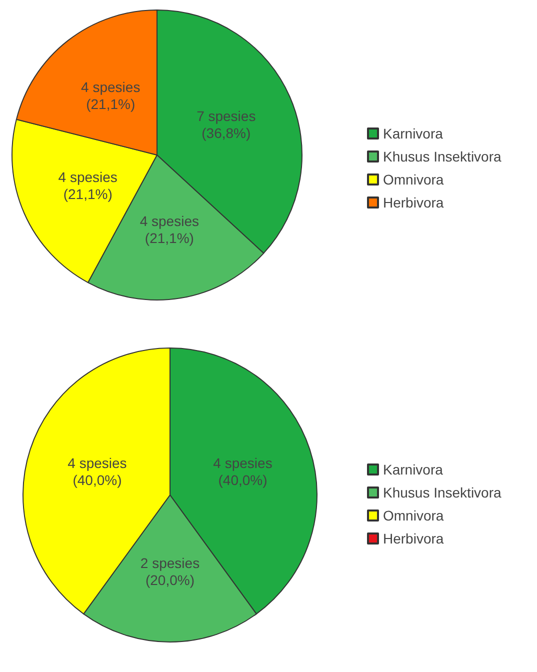 Image resolution: width=537 pixels, height=672 pixels. Describe the element at coordinates (226, 125) in the screenshot. I see `data-label: 7 spesies (36,8%)` at that location.